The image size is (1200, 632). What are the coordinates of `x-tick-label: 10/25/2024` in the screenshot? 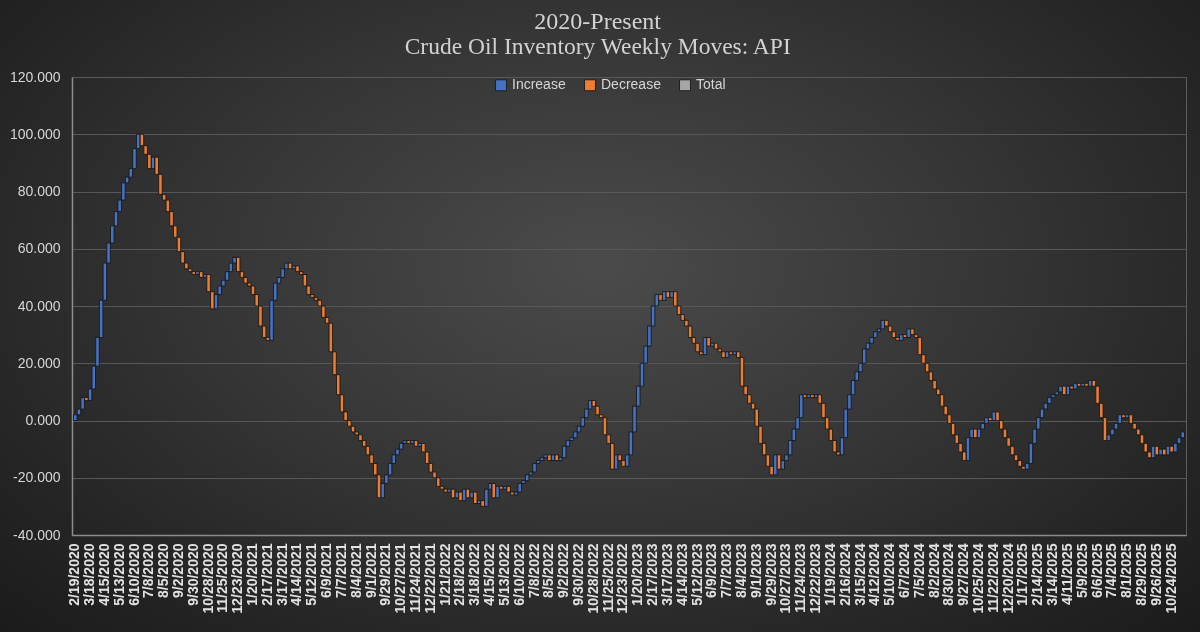 It's located at (978, 578).